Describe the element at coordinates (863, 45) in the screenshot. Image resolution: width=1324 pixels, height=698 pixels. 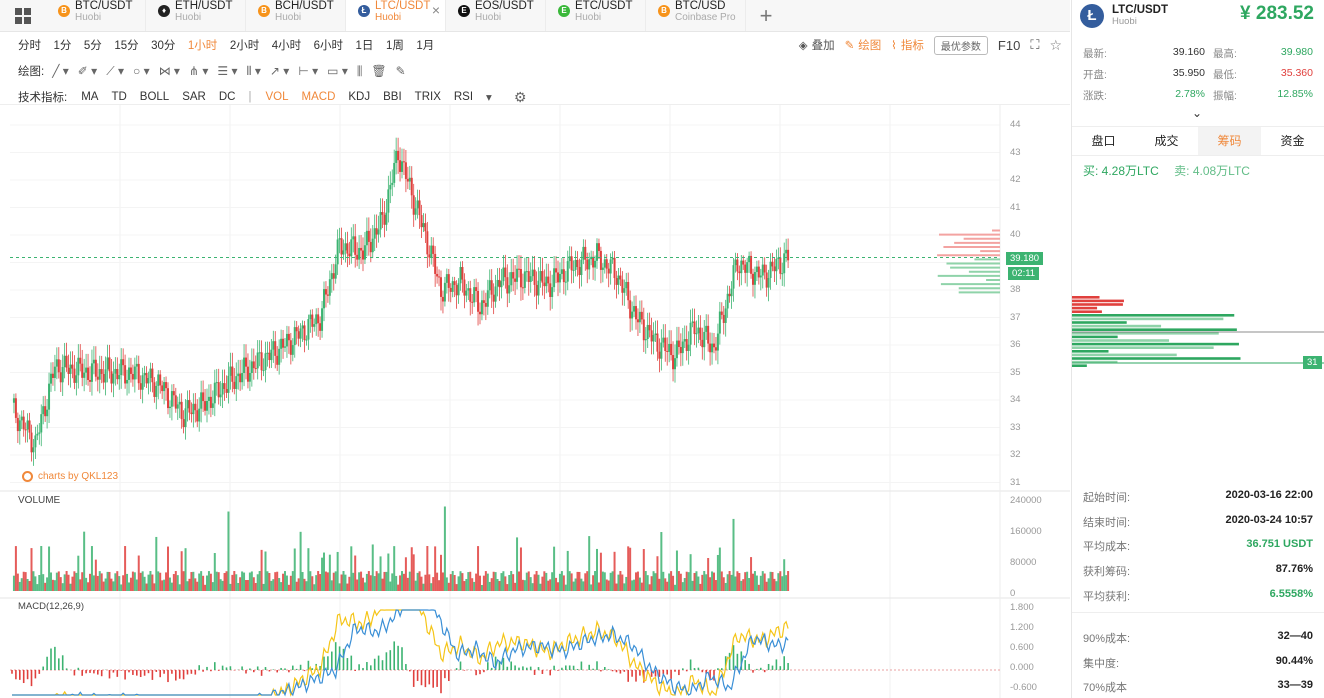
I see `draw-button: ✎ 绘图` at that location.